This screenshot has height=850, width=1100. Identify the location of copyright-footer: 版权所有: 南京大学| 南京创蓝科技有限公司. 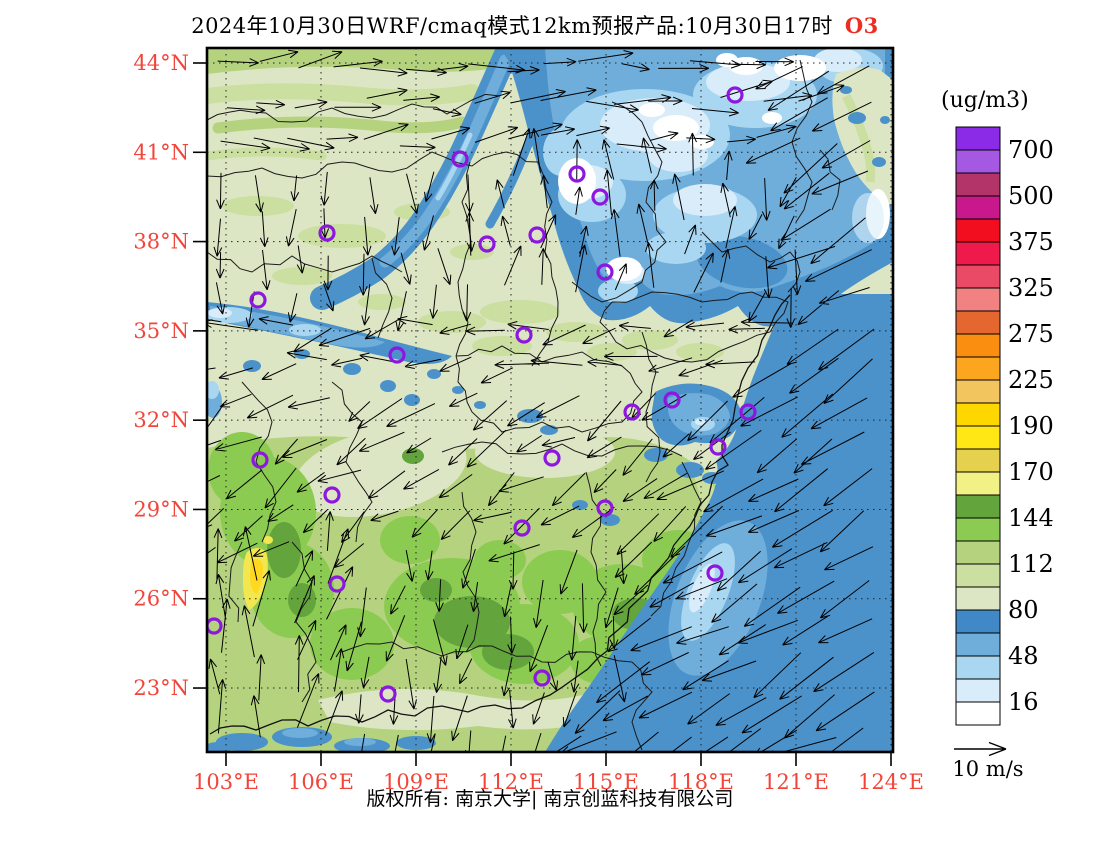
(550, 799).